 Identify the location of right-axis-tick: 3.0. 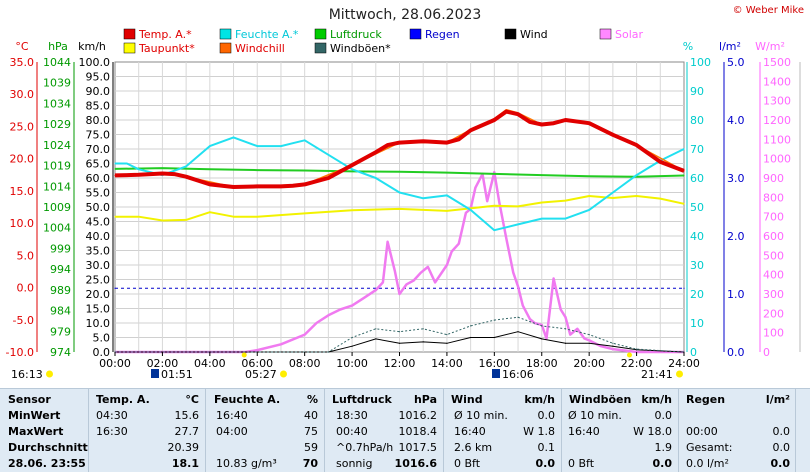
(736, 178).